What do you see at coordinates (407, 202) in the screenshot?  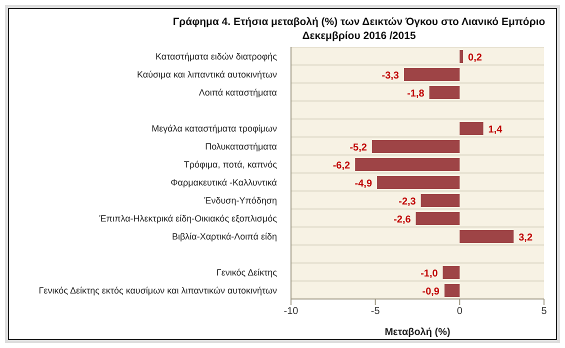 I see `data-label: -2,3` at bounding box center [407, 202].